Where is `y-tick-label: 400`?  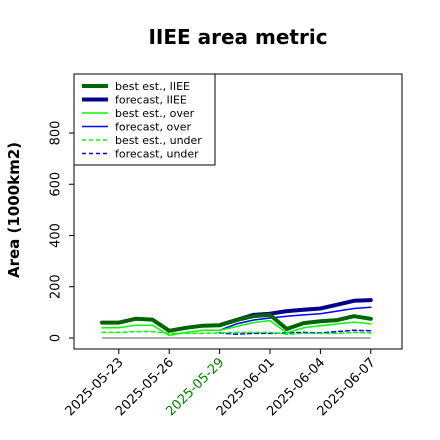
y-tick-label: 400 is located at coordinates (56, 235).